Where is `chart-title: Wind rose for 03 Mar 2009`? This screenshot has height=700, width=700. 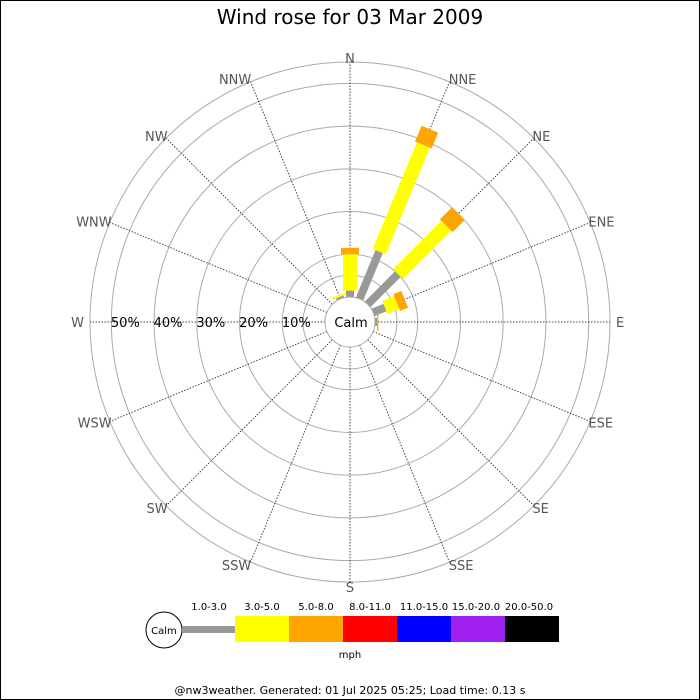 chart-title: Wind rose for 03 Mar 2009 is located at coordinates (350, 17).